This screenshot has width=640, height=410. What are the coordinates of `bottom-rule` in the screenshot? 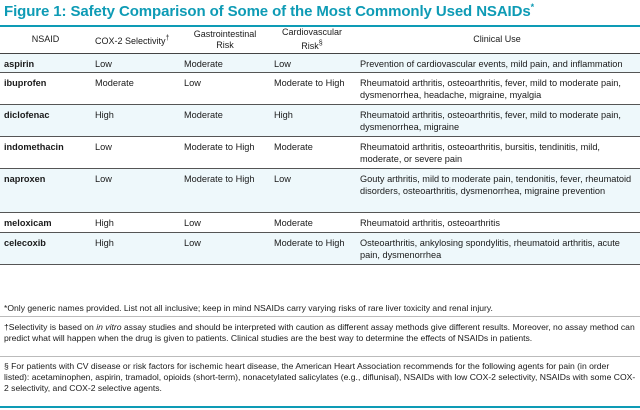 It's located at (320, 407).